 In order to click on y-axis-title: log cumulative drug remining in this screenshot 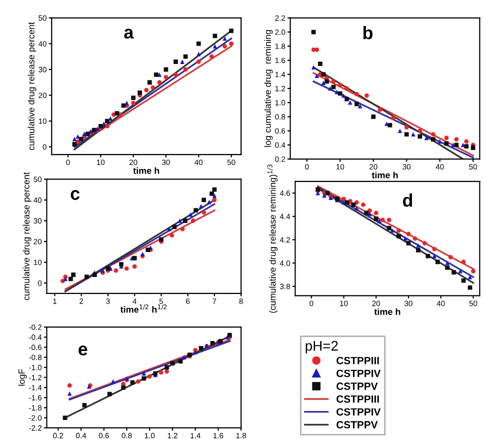, I will do `click(268, 88)`.